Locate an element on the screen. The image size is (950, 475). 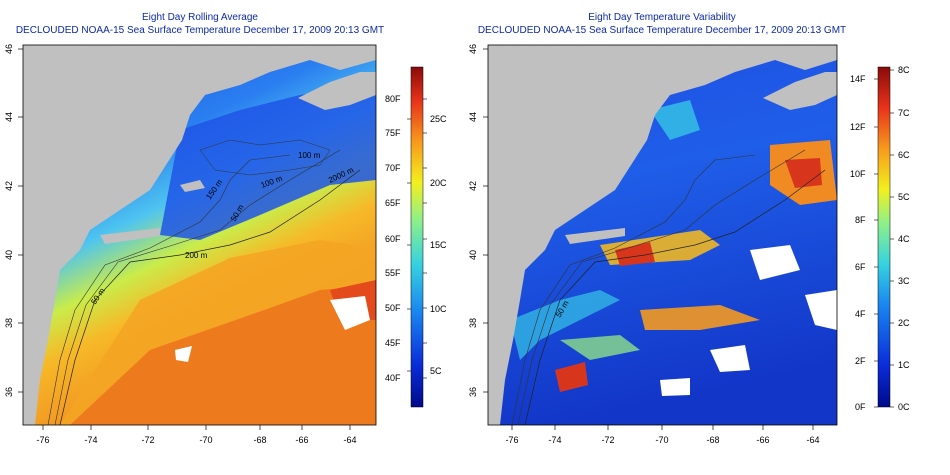
left-y-tick-2: 38 is located at coordinates (9, 323).